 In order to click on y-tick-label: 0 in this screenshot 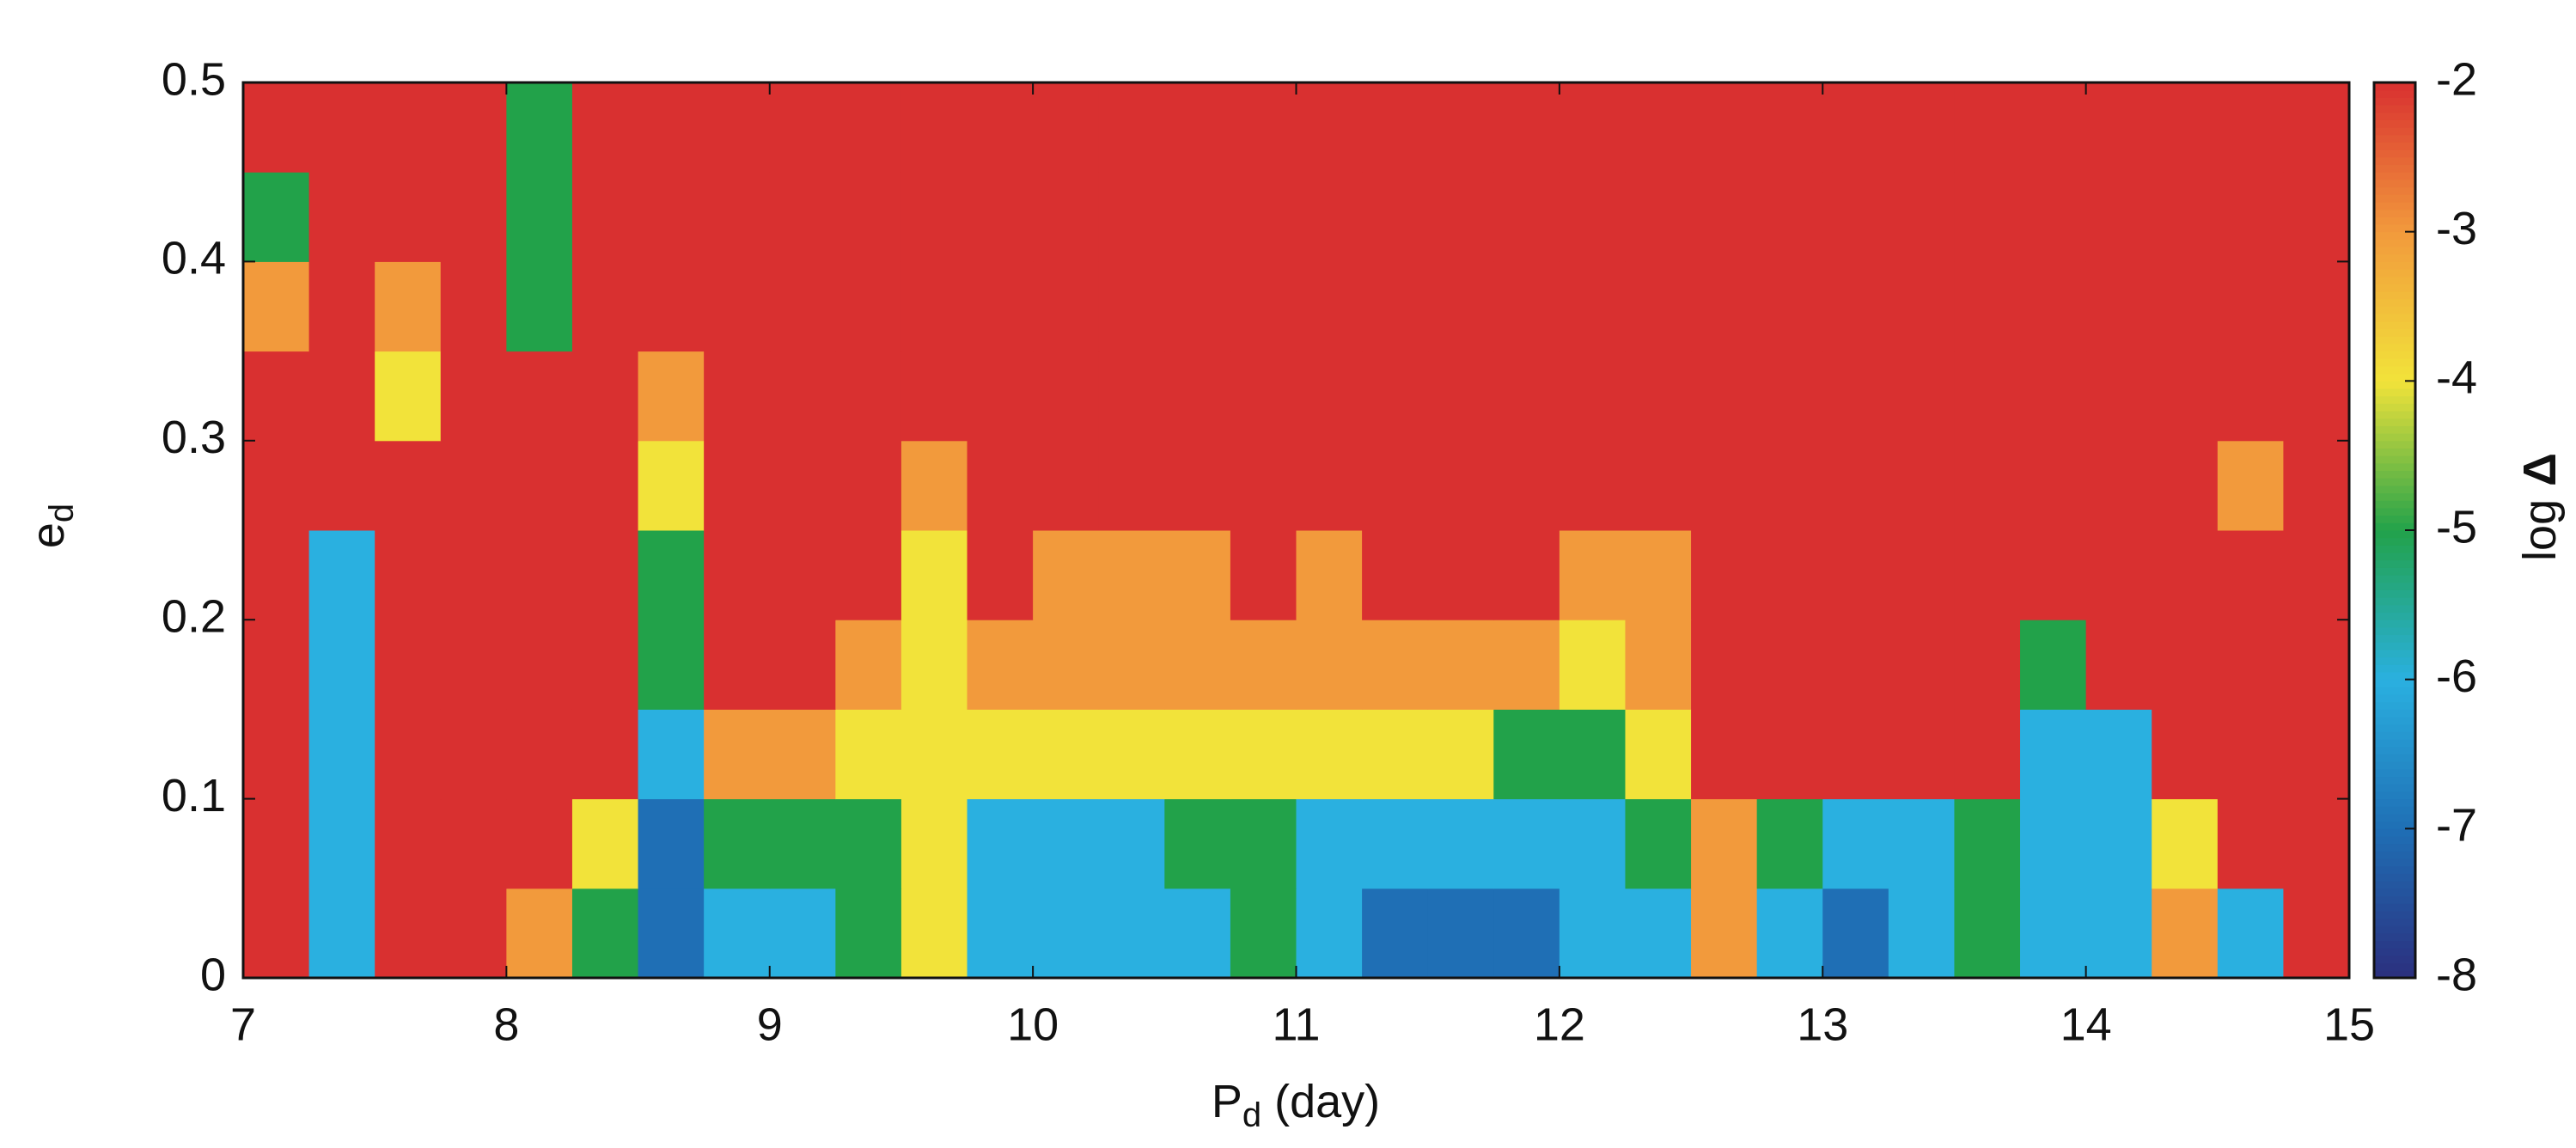, I will do `click(213, 974)`.